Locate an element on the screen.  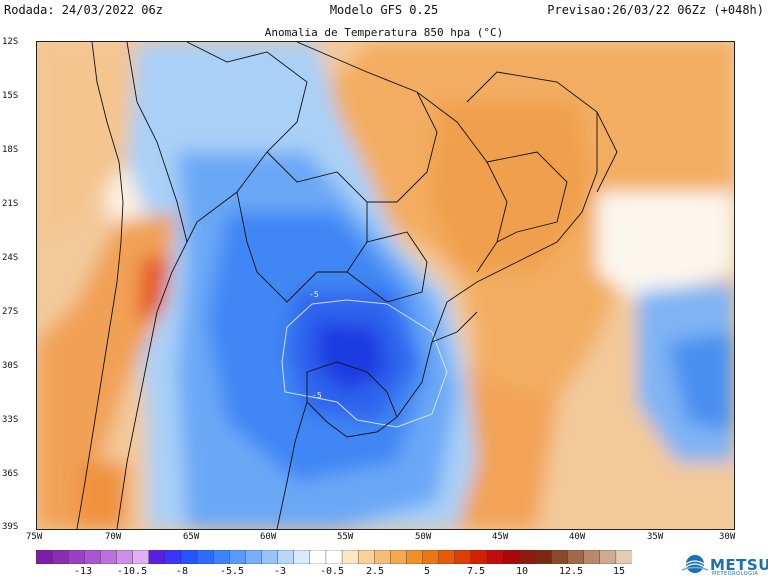
lat-label: 36S is located at coordinates (10, 474).